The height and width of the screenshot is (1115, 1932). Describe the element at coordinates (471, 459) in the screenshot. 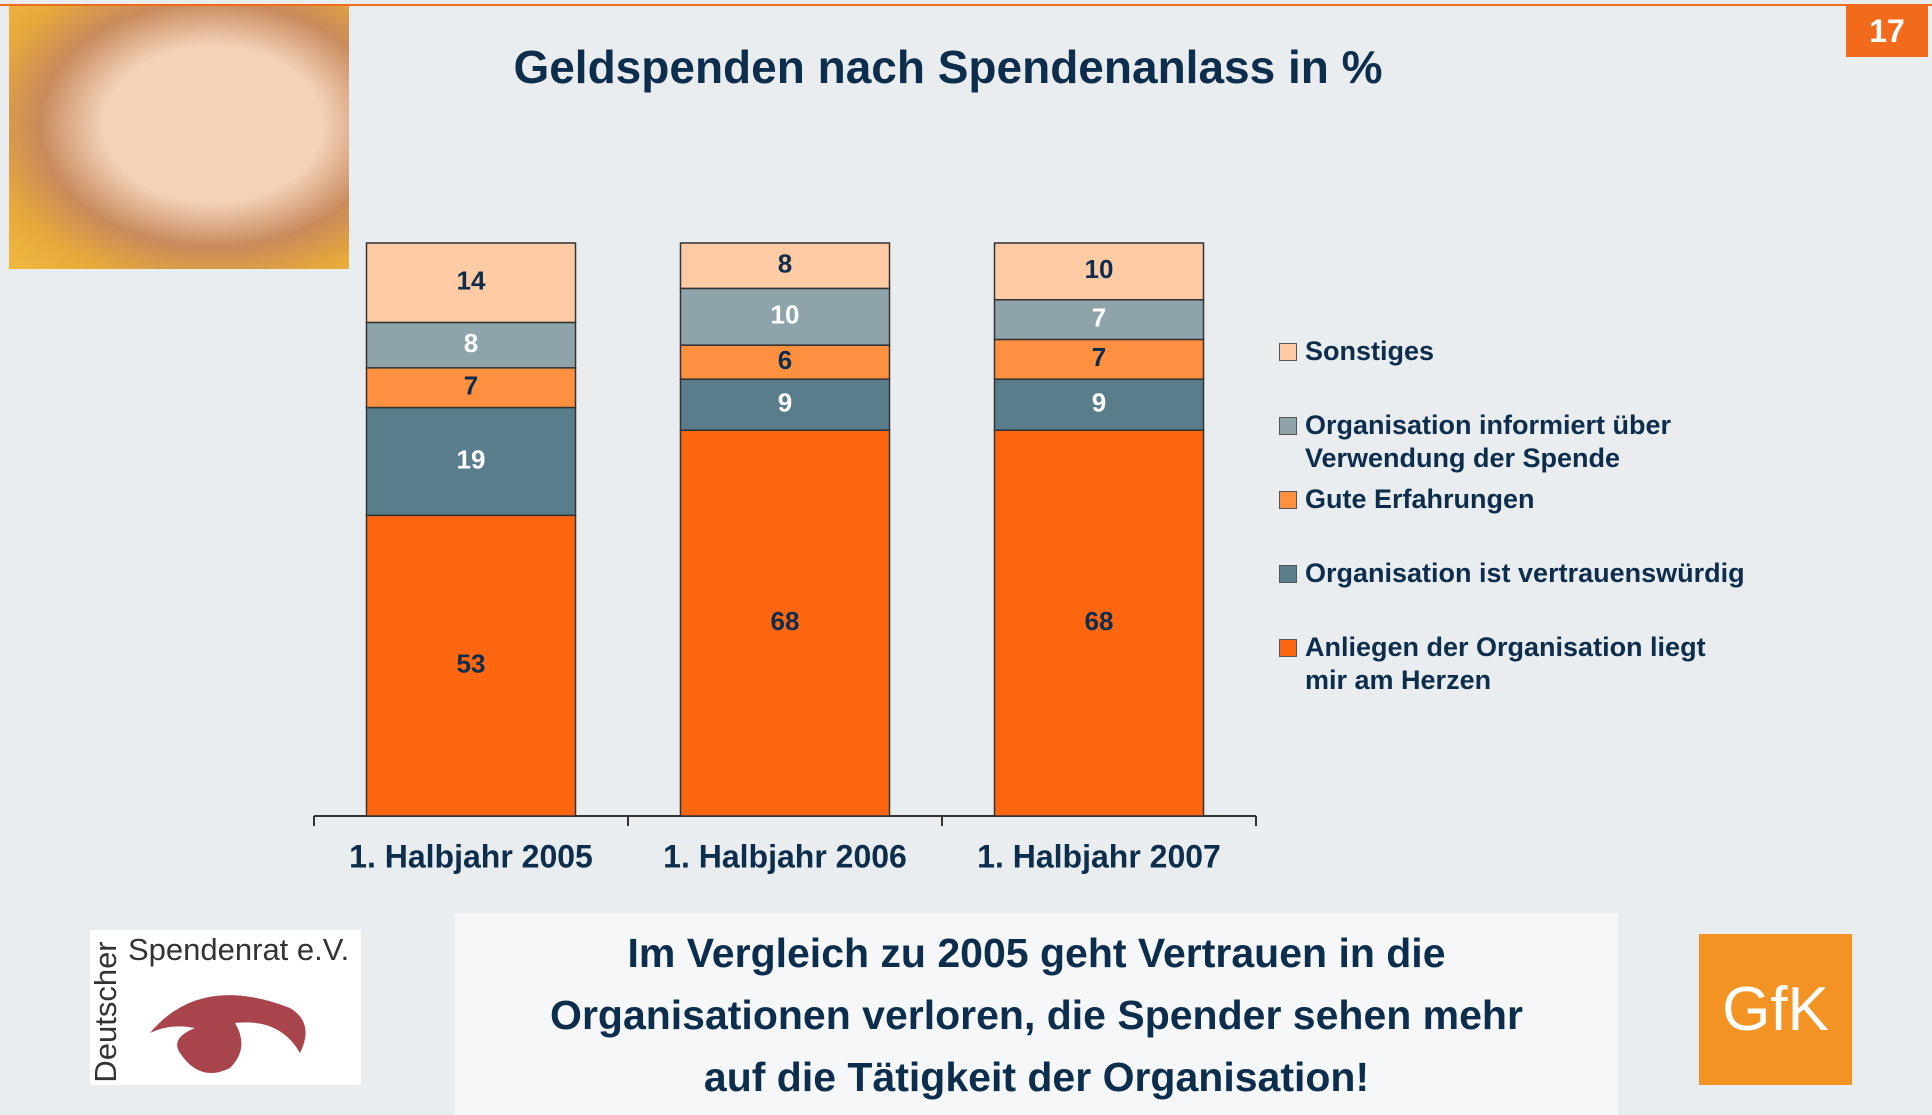

I see `data-label: 19` at that location.